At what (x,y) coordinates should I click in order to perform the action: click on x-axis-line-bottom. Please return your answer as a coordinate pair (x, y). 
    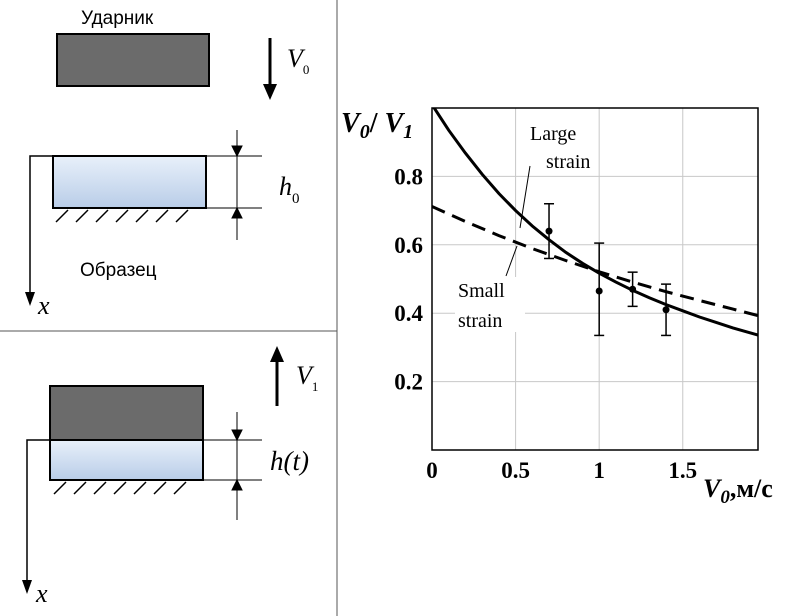
    Looking at the image, I should click on (38, 514).